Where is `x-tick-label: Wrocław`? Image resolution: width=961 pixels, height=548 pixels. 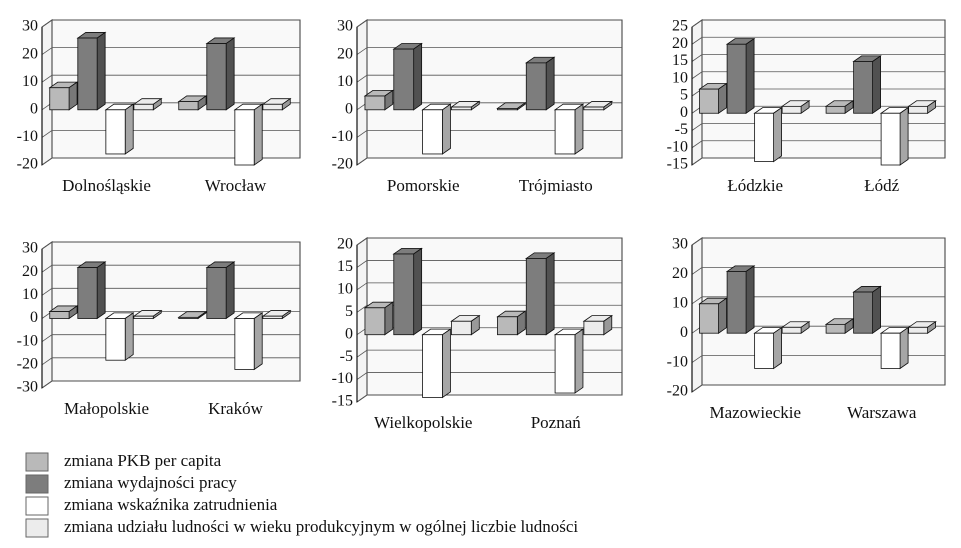 x-tick-label: Wrocław is located at coordinates (236, 185).